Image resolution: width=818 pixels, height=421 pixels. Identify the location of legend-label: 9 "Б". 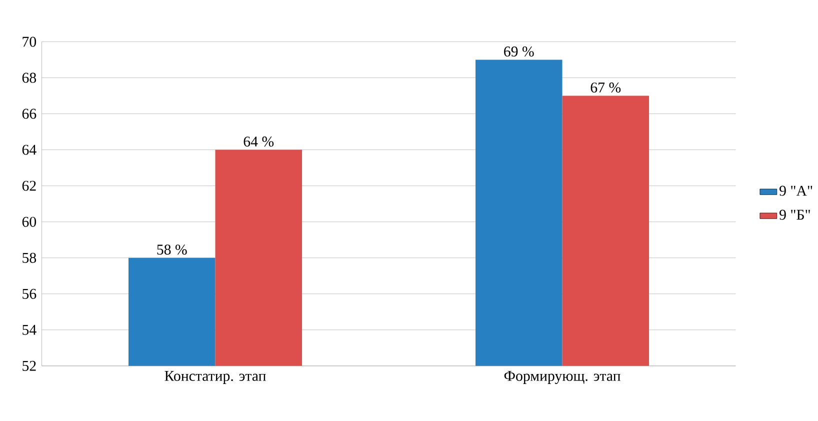
(795, 215).